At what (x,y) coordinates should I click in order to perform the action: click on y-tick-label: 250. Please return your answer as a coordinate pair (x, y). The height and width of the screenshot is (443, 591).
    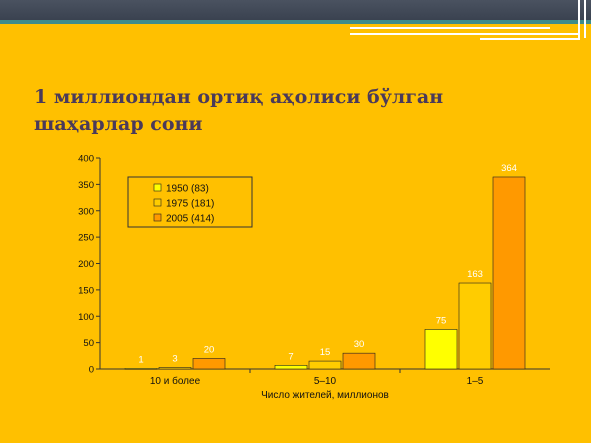
    Looking at the image, I should click on (86, 238).